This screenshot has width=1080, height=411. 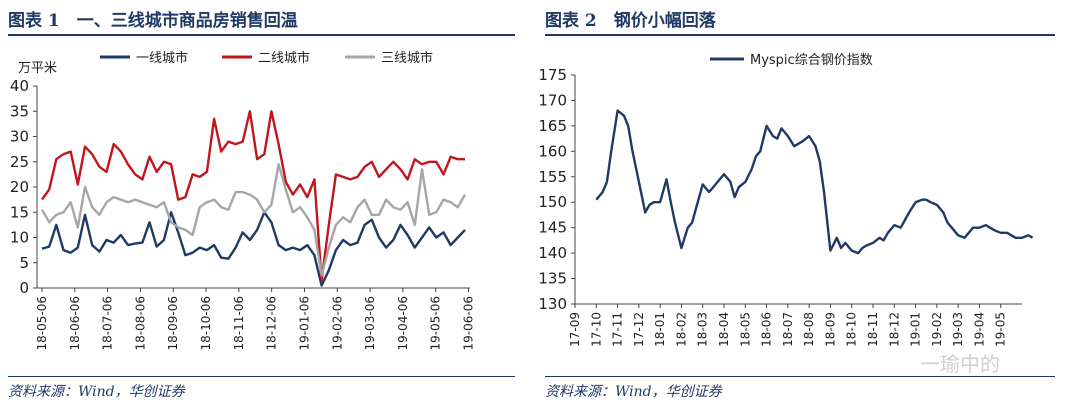 What do you see at coordinates (852, 329) in the screenshot?
I see `right-x-tick-label: 18-10` at bounding box center [852, 329].